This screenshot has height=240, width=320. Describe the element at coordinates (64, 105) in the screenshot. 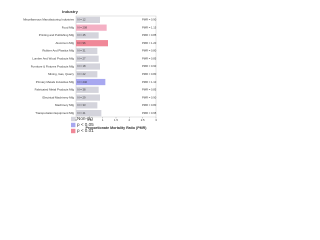

I see `category-label: Machinery Mfg` at that location.